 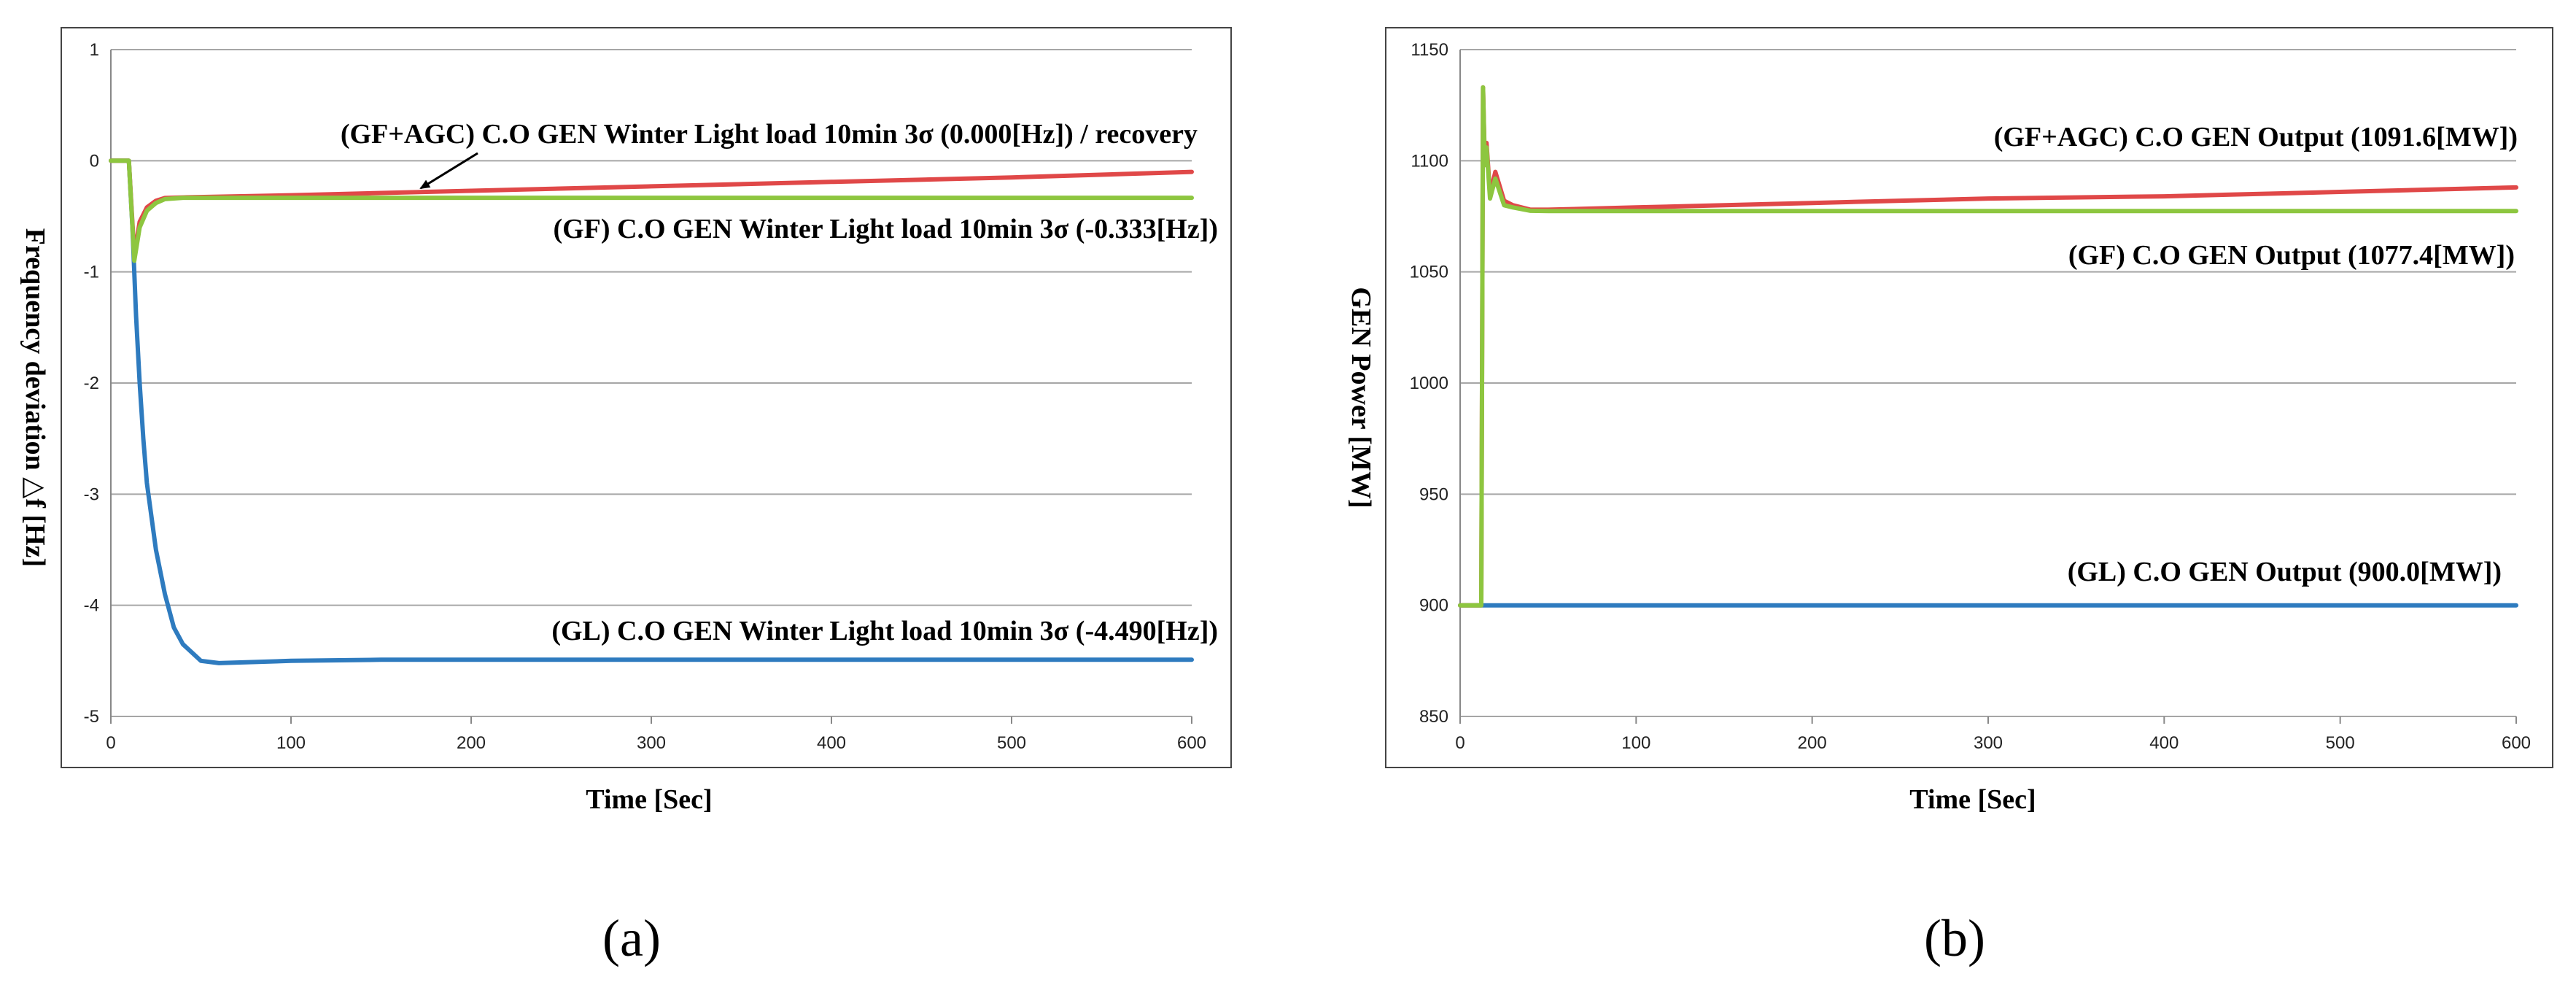 I want to click on annotation-gf-agc-b: (GF+AGC) C.O GEN Output (1091.6[MW]), so click(x=2256, y=137).